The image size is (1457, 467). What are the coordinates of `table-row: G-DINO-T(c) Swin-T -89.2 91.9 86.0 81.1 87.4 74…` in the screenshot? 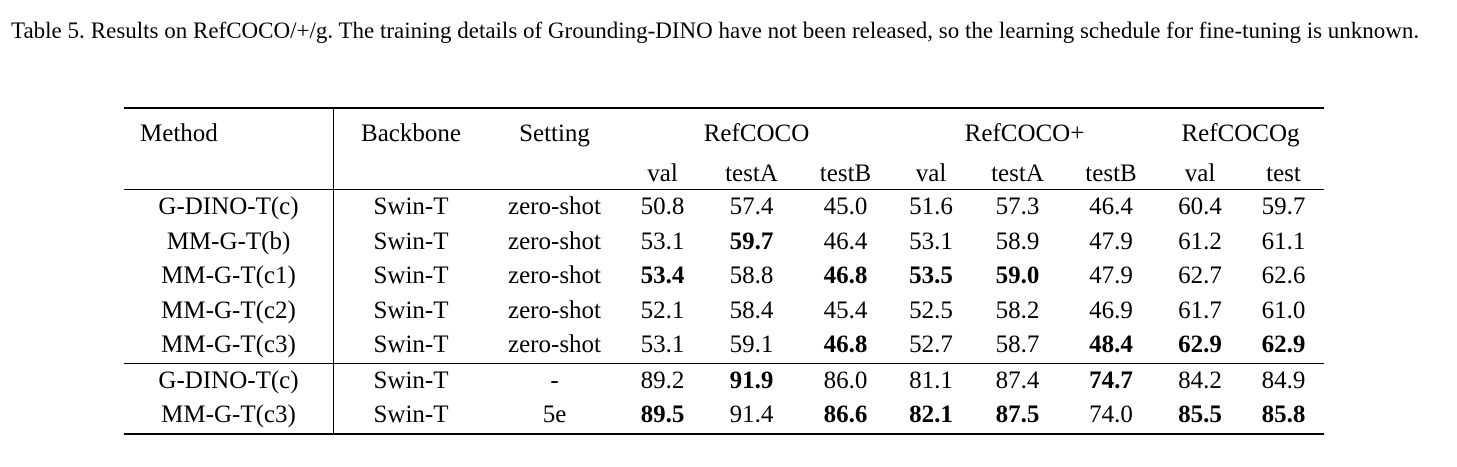 It's located at (724, 380).